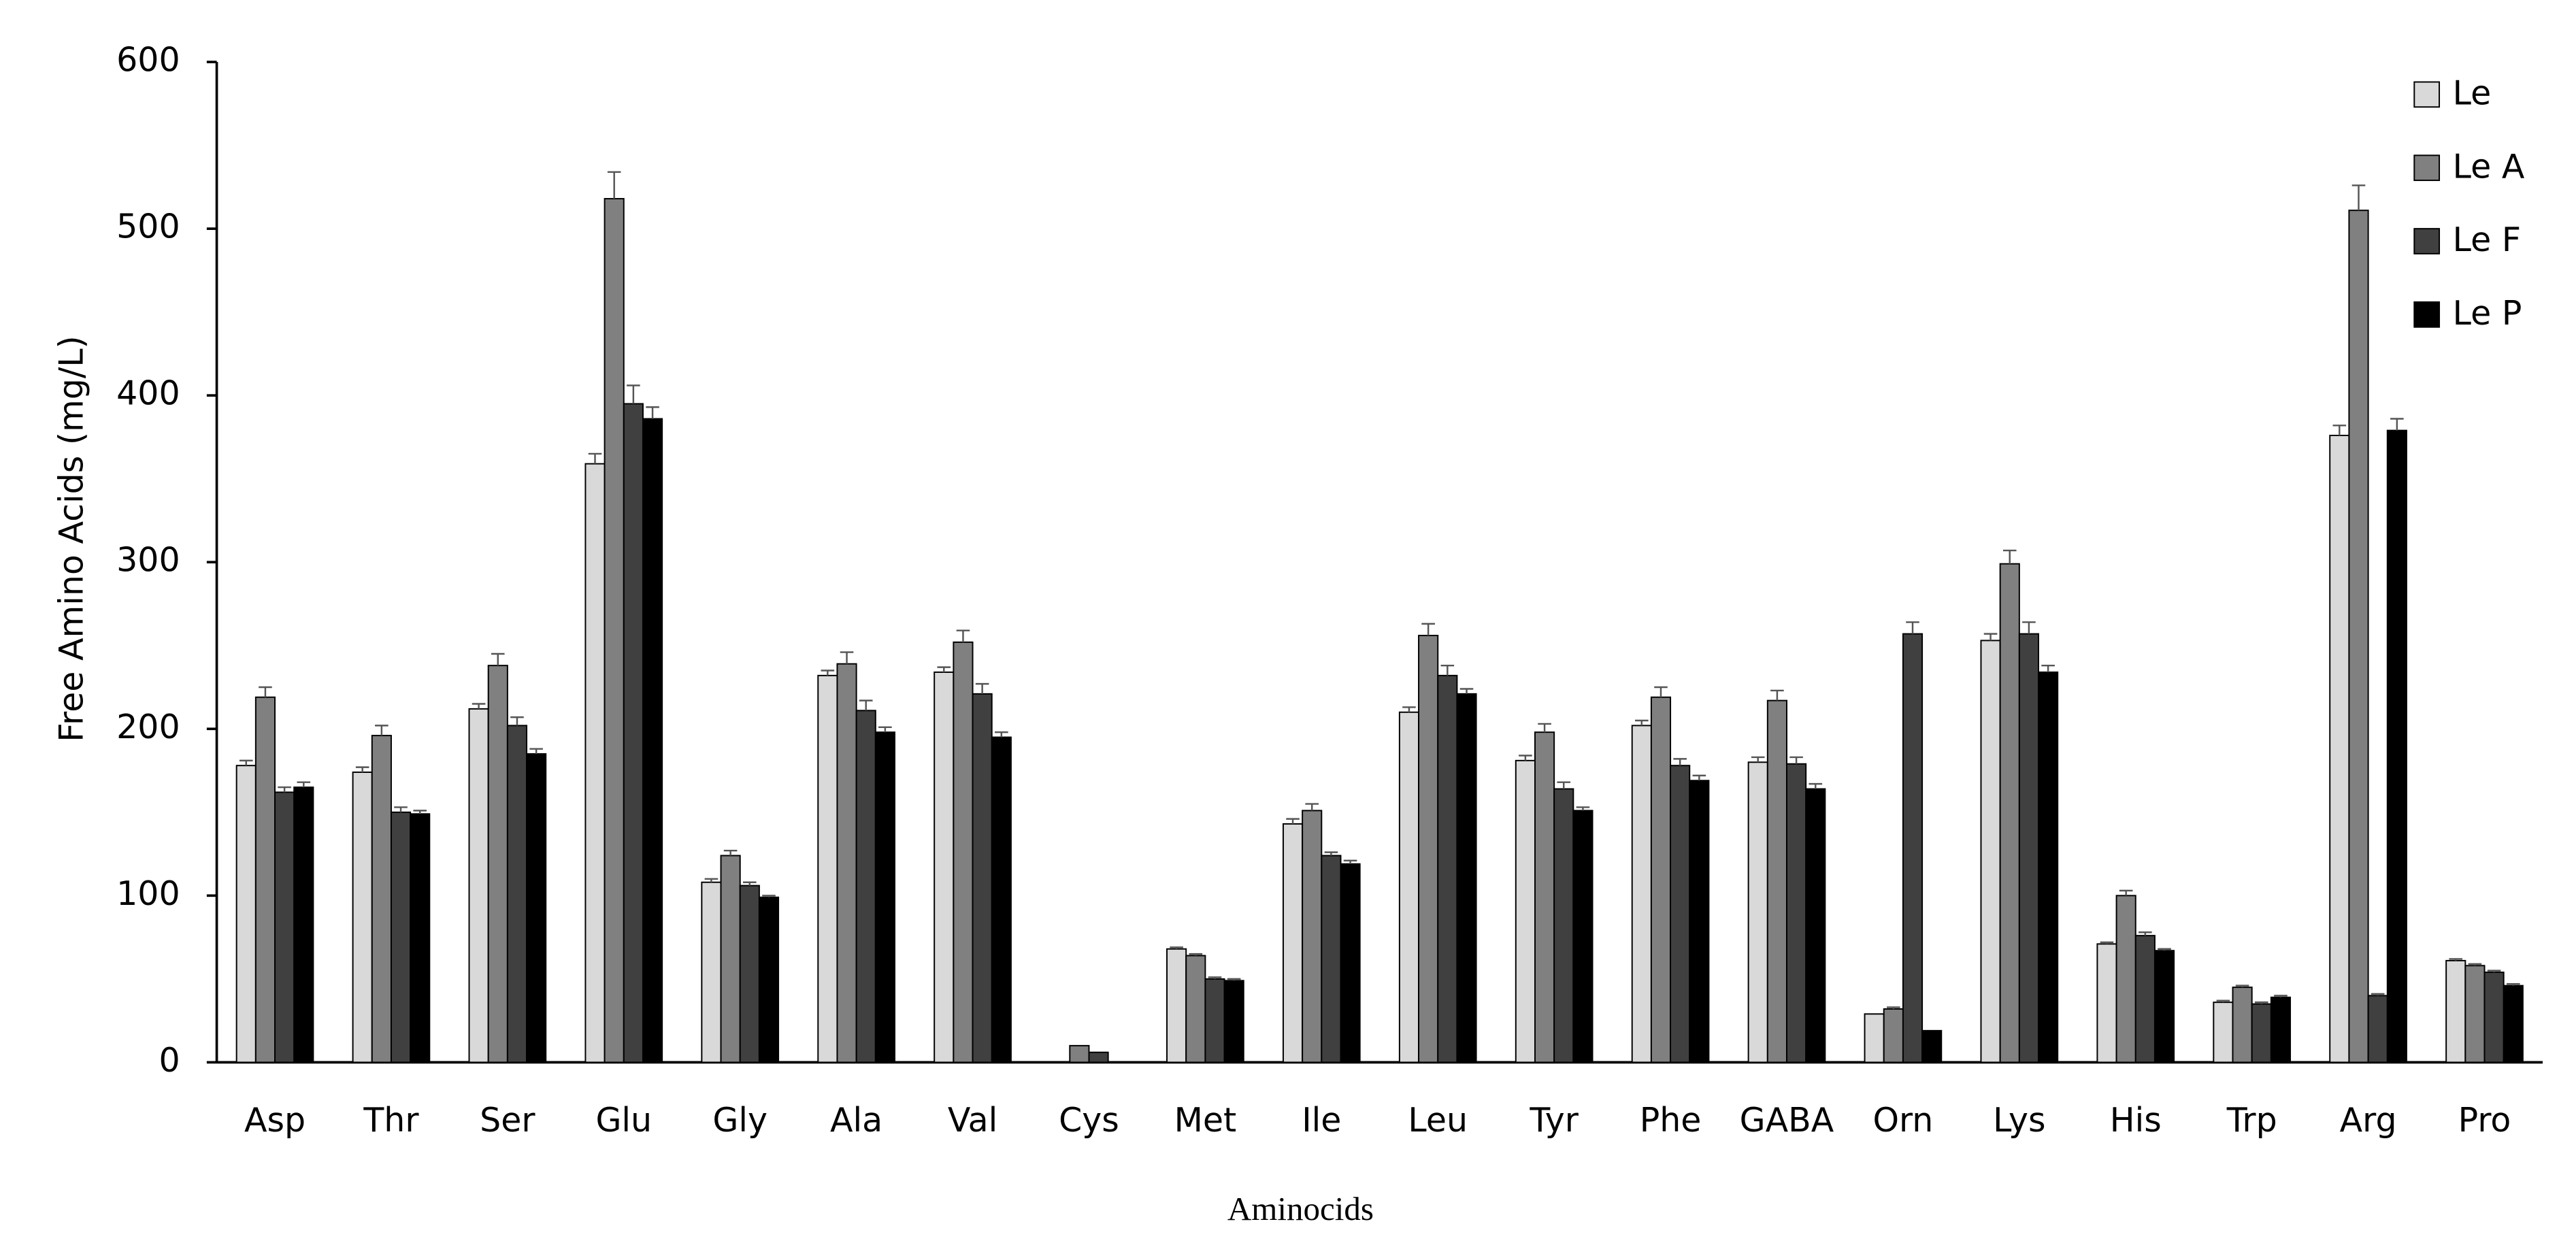 The width and height of the screenshot is (2576, 1241). I want to click on x-axis-label: Aminocids, so click(1300, 1208).